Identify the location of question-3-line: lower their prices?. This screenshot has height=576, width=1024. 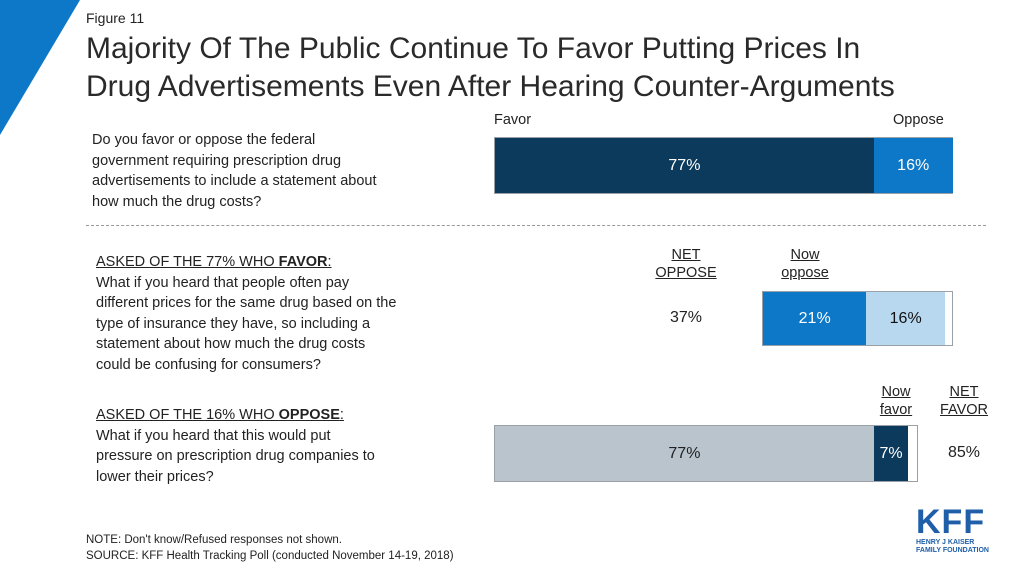
(155, 476).